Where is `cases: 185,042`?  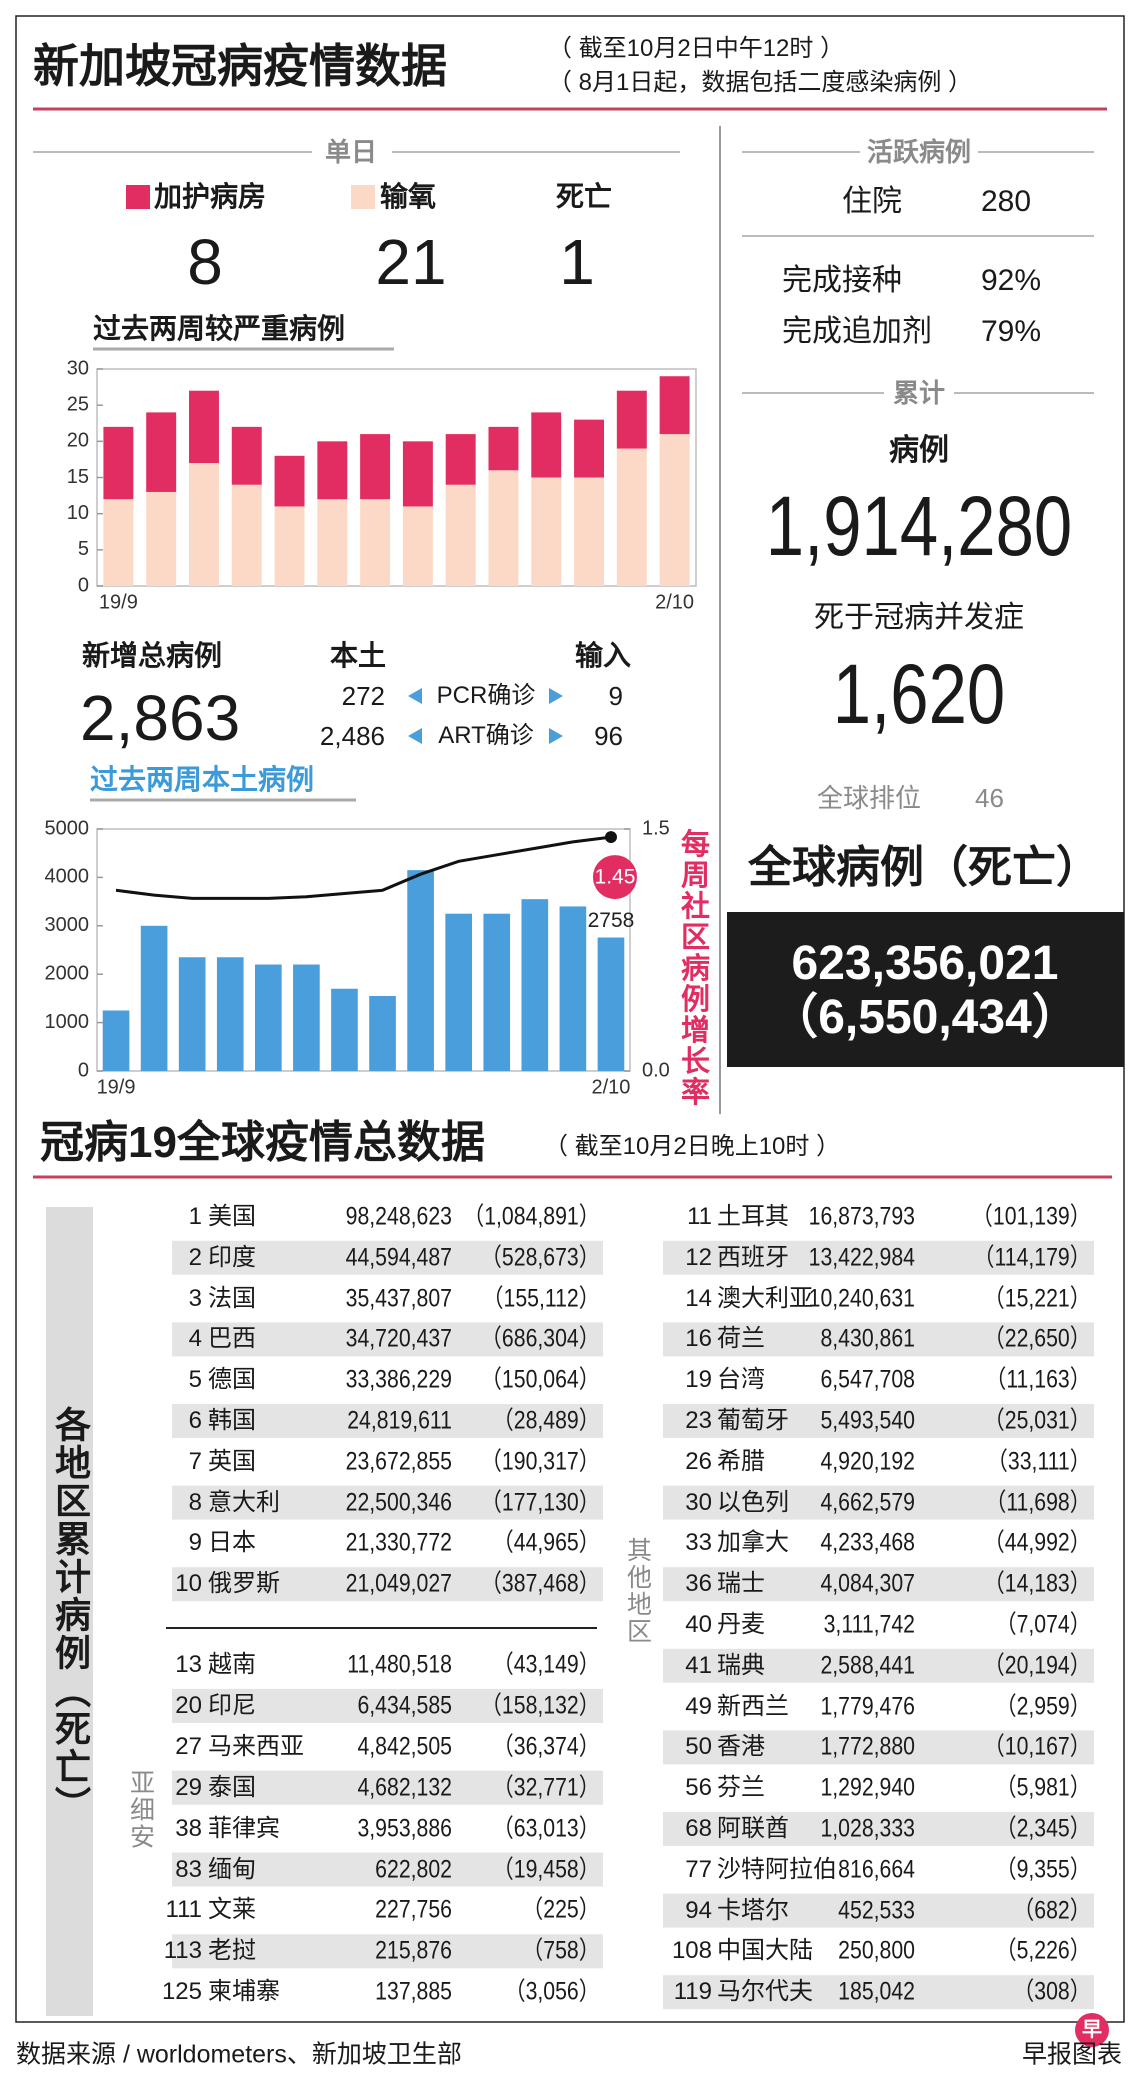
cases: 185,042 is located at coordinates (876, 1991).